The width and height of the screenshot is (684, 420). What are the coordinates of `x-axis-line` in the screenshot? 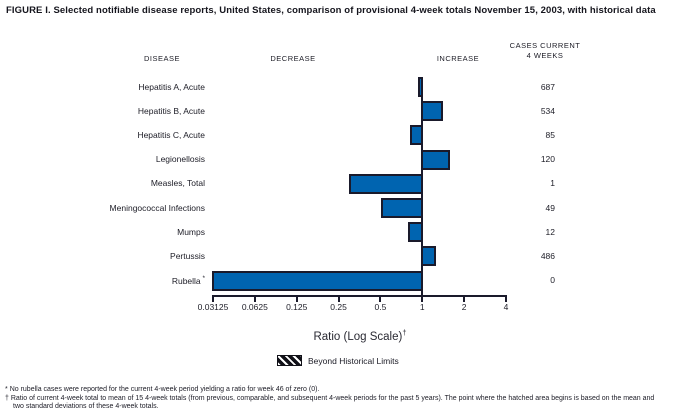 It's located at (359, 296).